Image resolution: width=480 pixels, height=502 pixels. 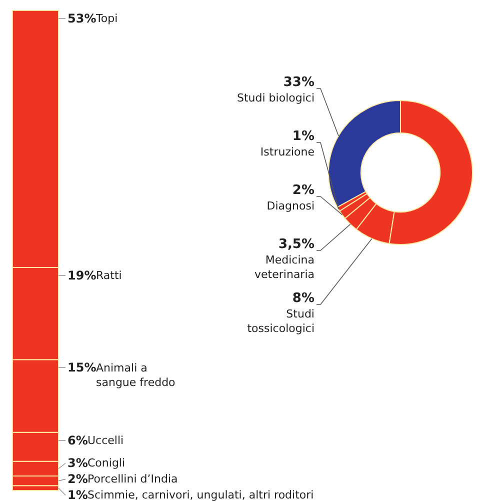 I want to click on text: Porcellini d’India, so click(x=133, y=479).